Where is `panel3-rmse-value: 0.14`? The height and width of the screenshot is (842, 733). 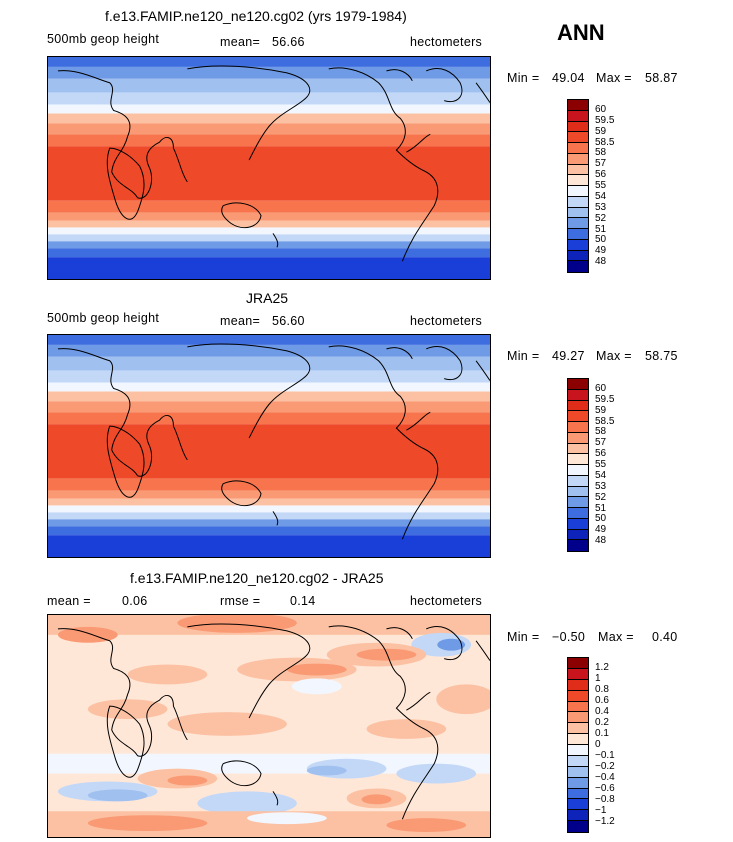
panel3-rmse-value: 0.14 is located at coordinates (303, 601).